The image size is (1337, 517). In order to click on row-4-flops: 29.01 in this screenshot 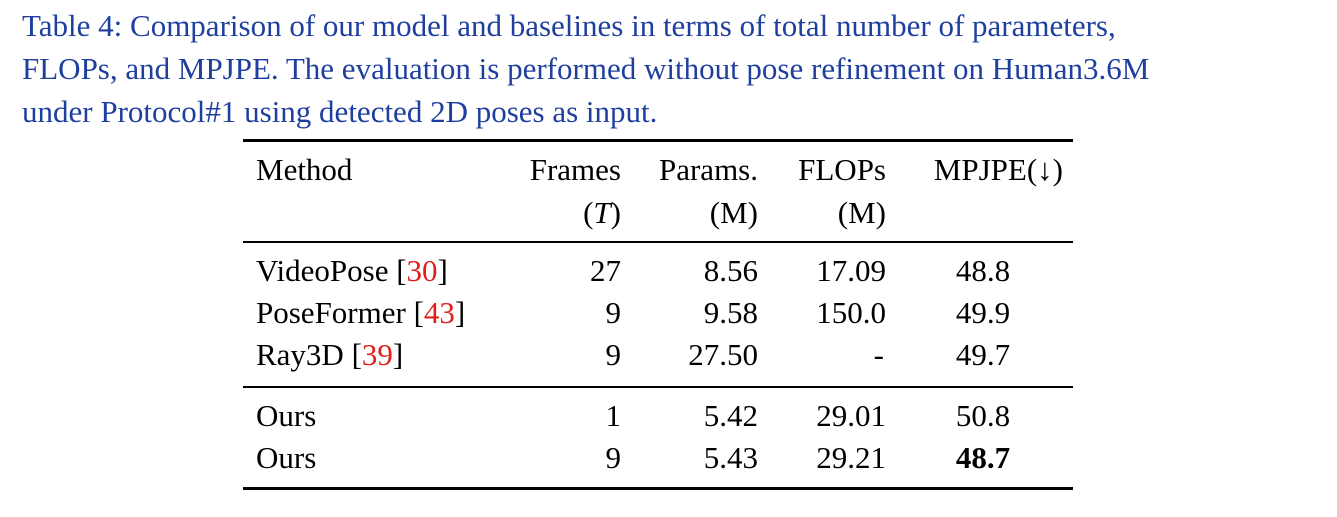, I will do `click(851, 415)`.